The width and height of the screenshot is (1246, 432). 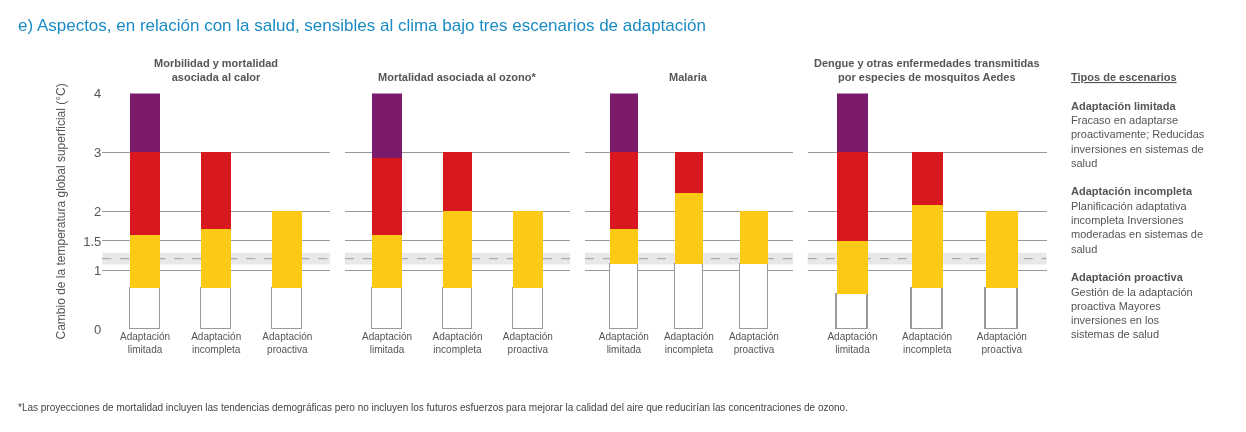 What do you see at coordinates (1124, 105) in the screenshot?
I see `text: Adaptación limitada` at bounding box center [1124, 105].